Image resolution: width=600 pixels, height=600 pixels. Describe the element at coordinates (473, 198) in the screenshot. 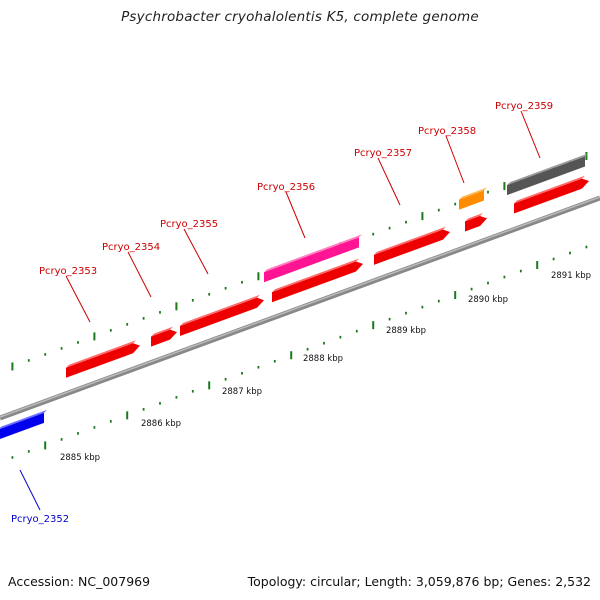

I see `feature-orange` at that location.